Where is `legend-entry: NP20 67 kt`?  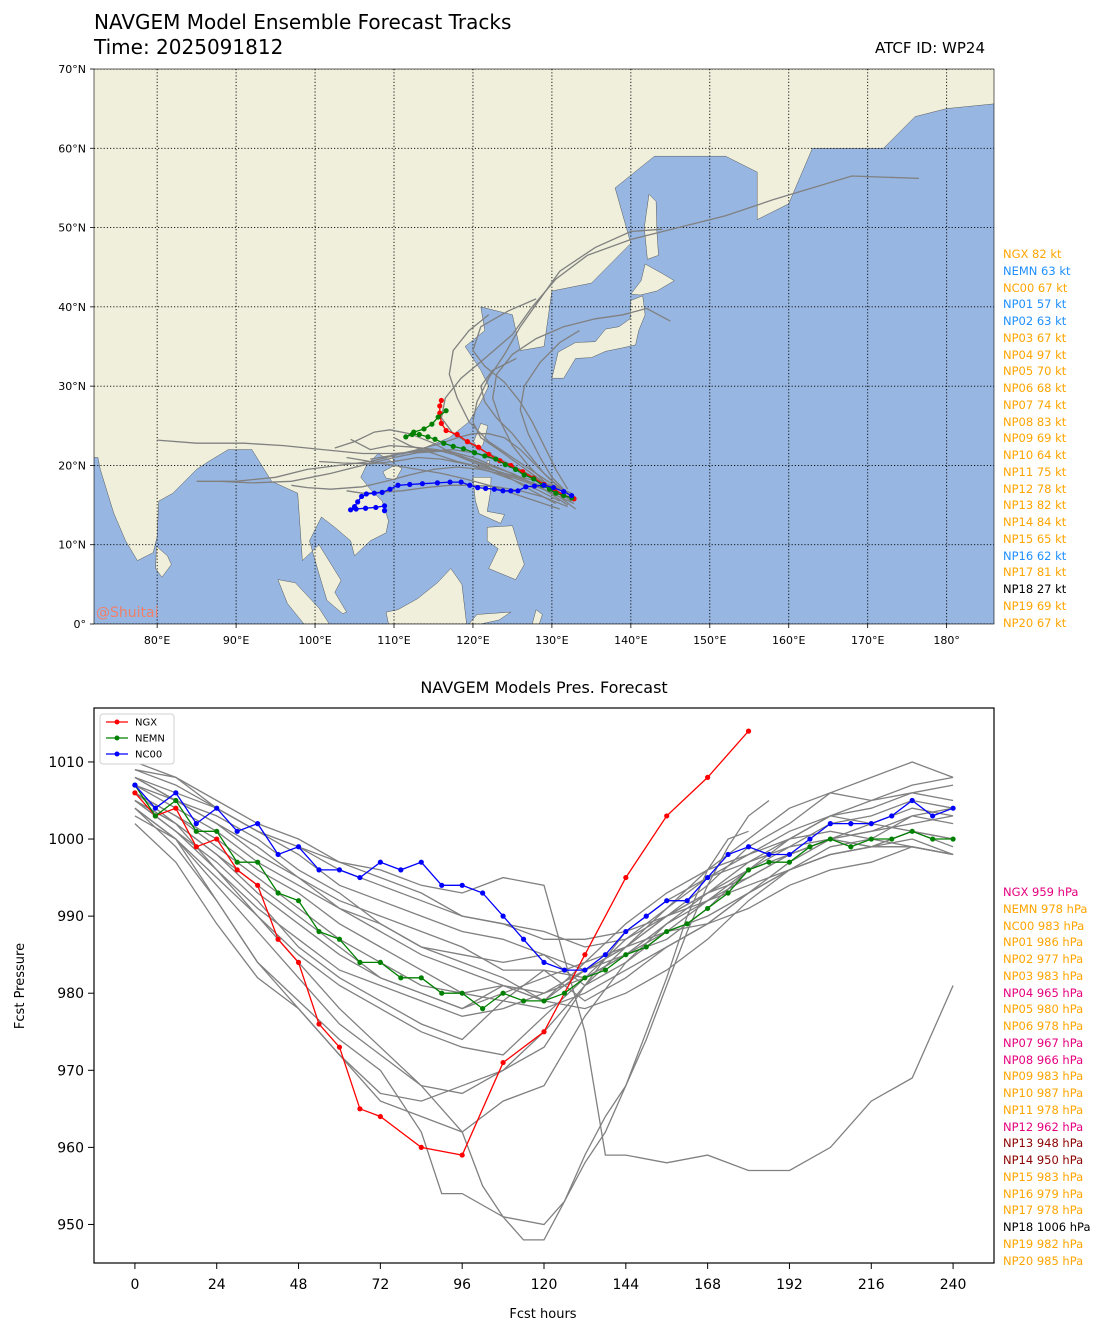
legend-entry: NP20 67 kt is located at coordinates (1035, 622).